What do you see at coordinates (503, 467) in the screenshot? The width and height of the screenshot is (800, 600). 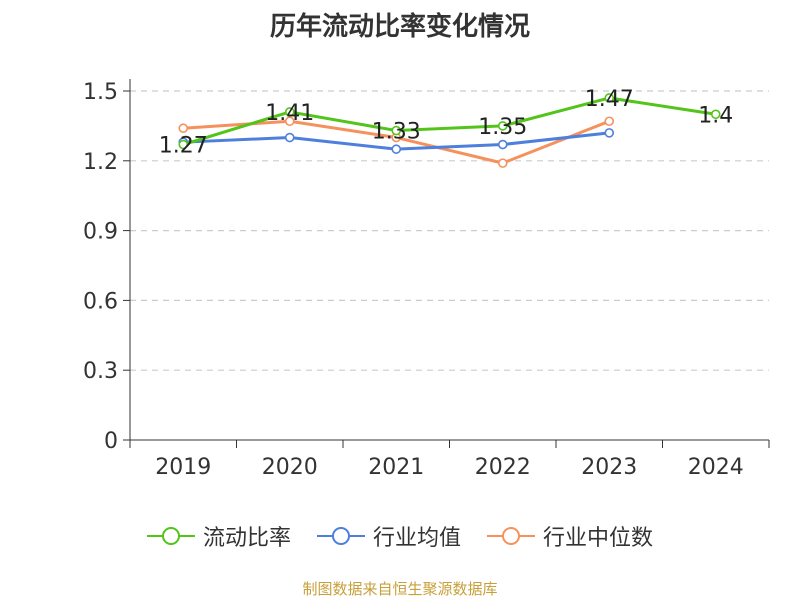 I see `x-tick-label: 2022` at bounding box center [503, 467].